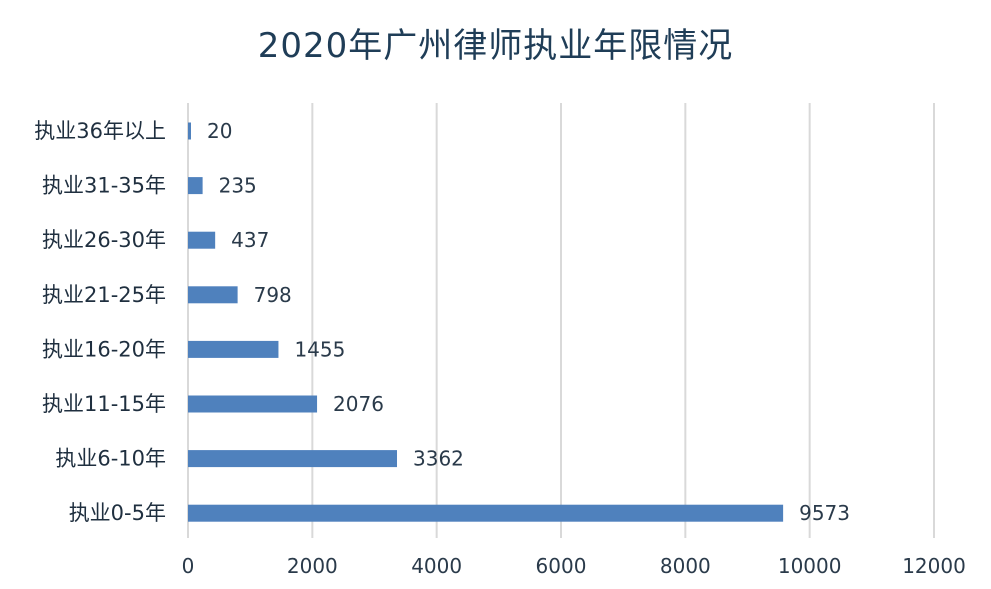 The width and height of the screenshot is (991, 589). Describe the element at coordinates (104, 404) in the screenshot. I see `category-label: 执业11-15年` at that location.